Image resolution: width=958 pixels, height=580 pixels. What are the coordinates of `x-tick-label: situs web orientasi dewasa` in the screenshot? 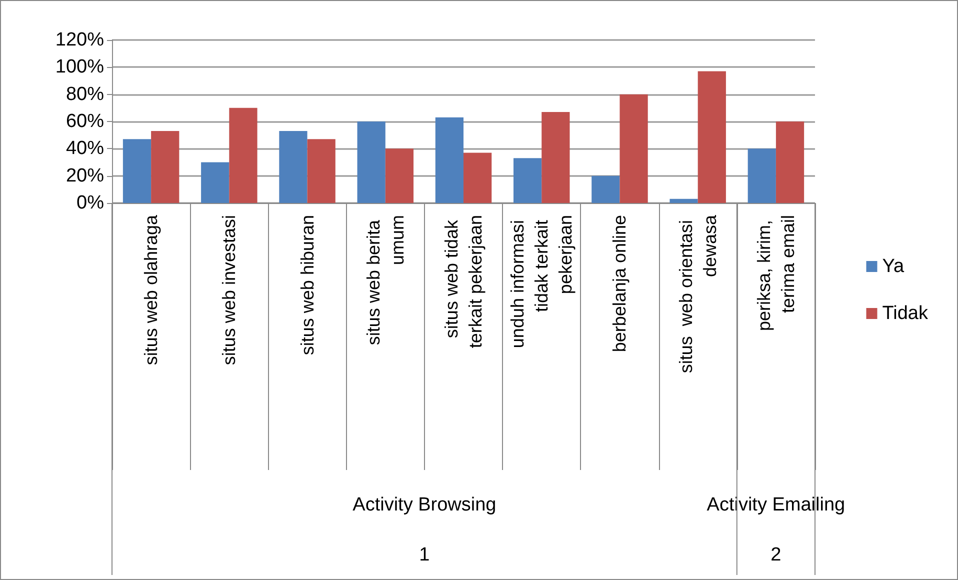 It's located at (698, 294).